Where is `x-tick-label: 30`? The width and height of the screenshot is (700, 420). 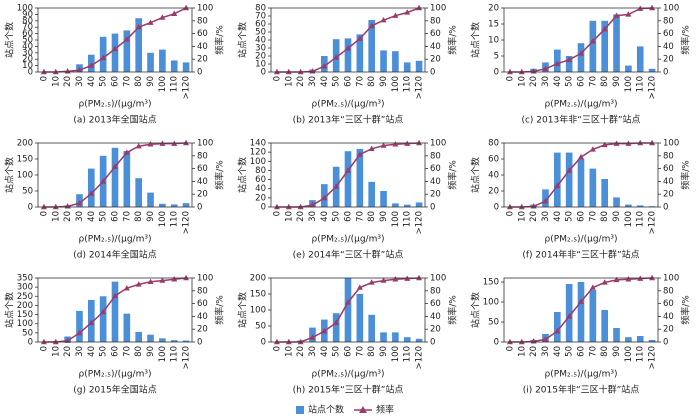 x-tick-label: 30 is located at coordinates (313, 216).